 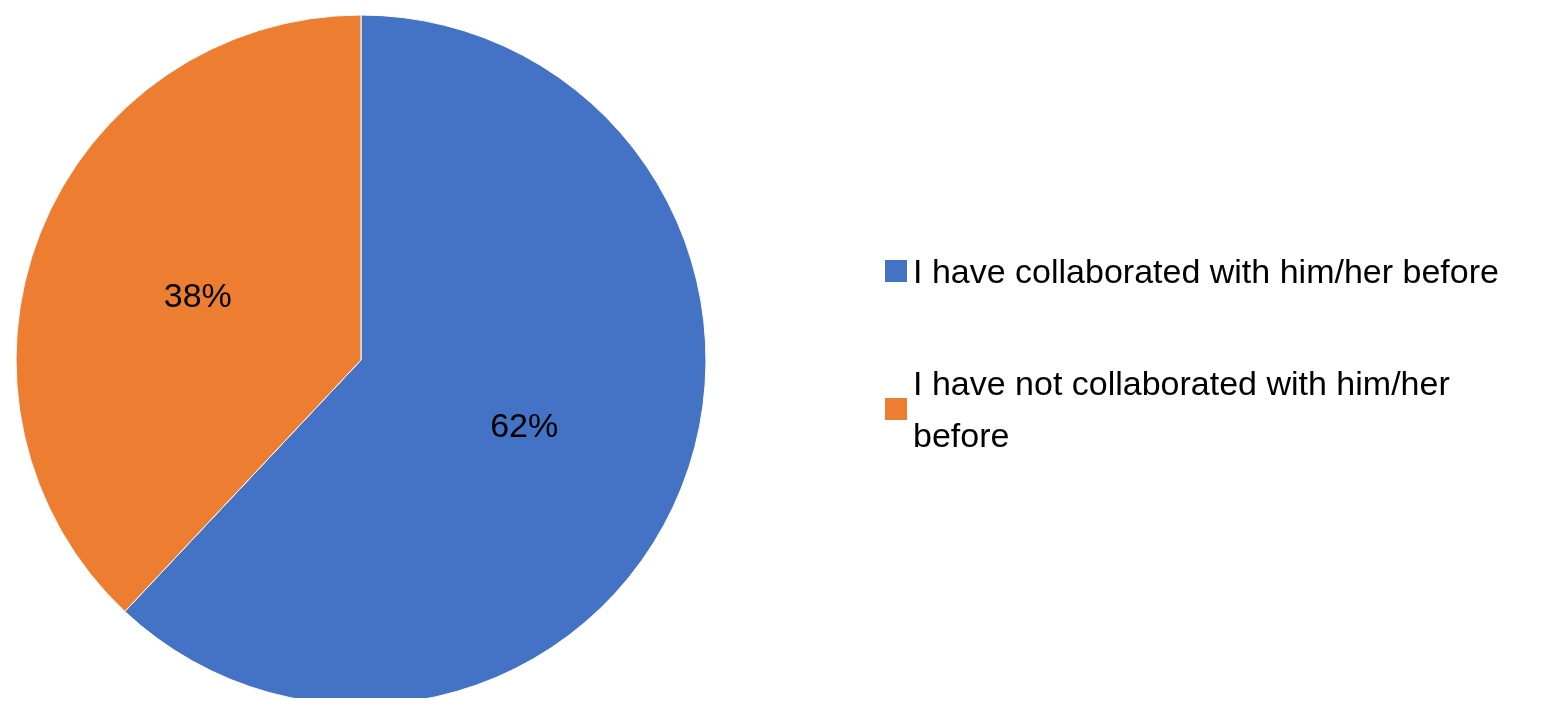 What do you see at coordinates (1206, 271) in the screenshot?
I see `legend-label: I have collaborated with him/her before` at bounding box center [1206, 271].